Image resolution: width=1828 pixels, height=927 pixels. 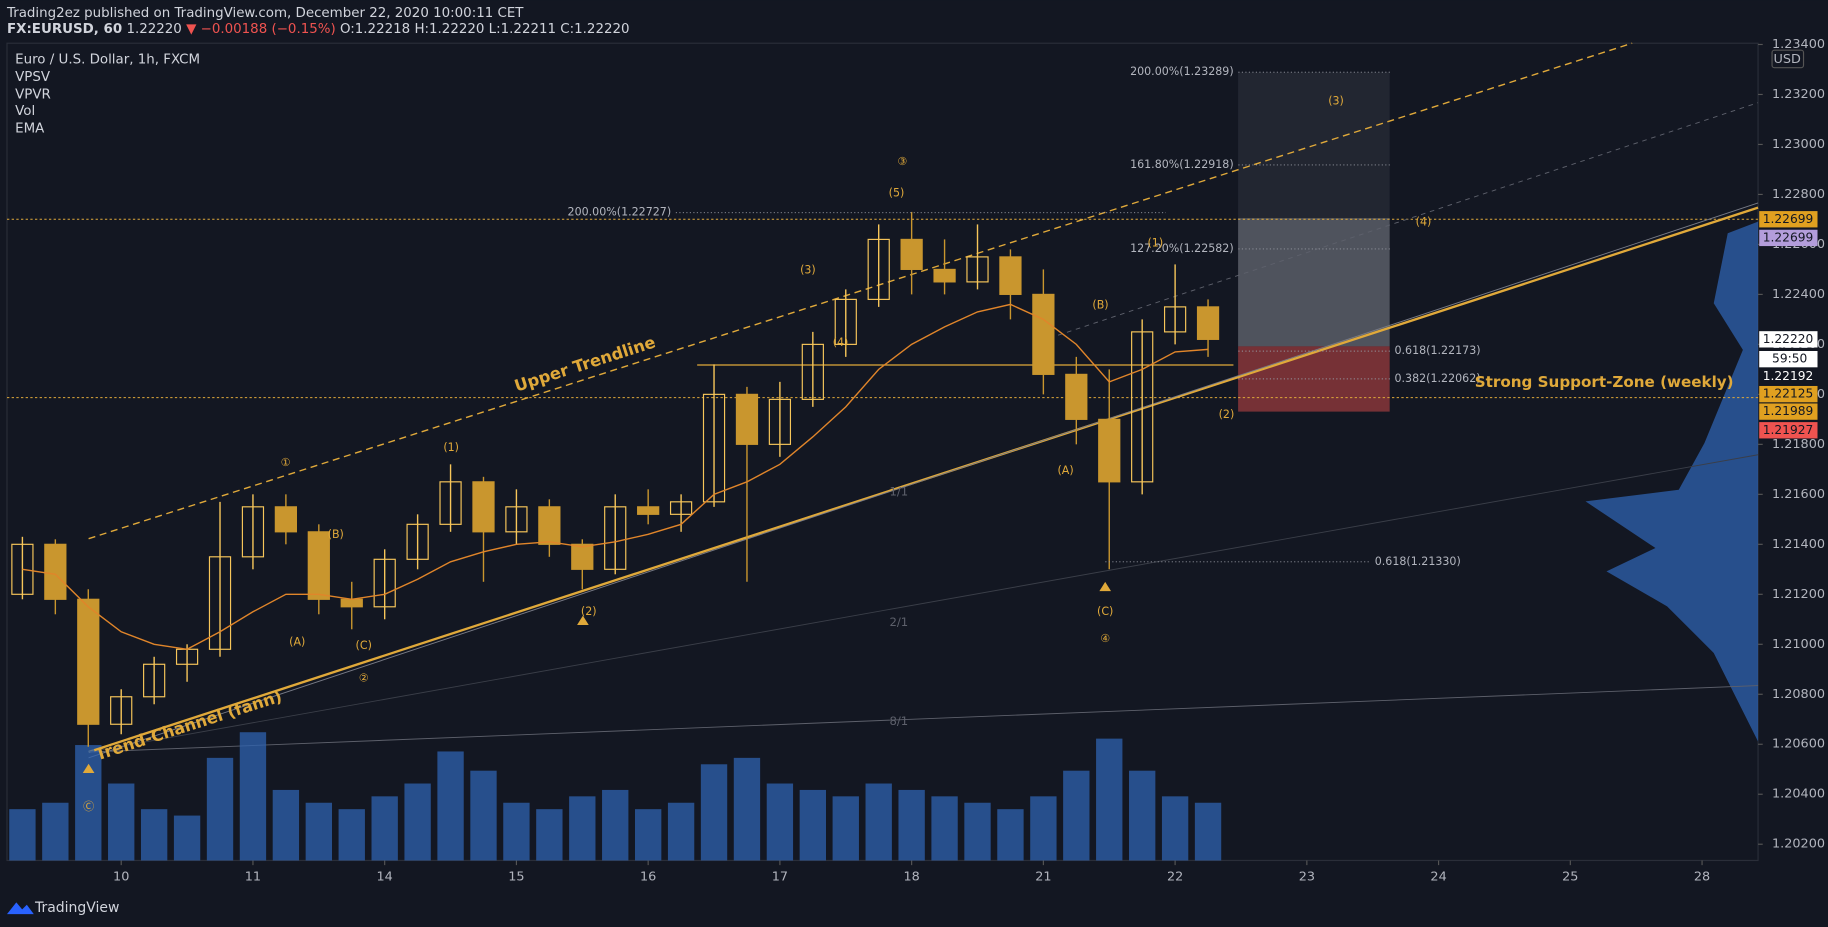 What do you see at coordinates (449, 29) in the screenshot?
I see `h: H:1.22220` at bounding box center [449, 29].